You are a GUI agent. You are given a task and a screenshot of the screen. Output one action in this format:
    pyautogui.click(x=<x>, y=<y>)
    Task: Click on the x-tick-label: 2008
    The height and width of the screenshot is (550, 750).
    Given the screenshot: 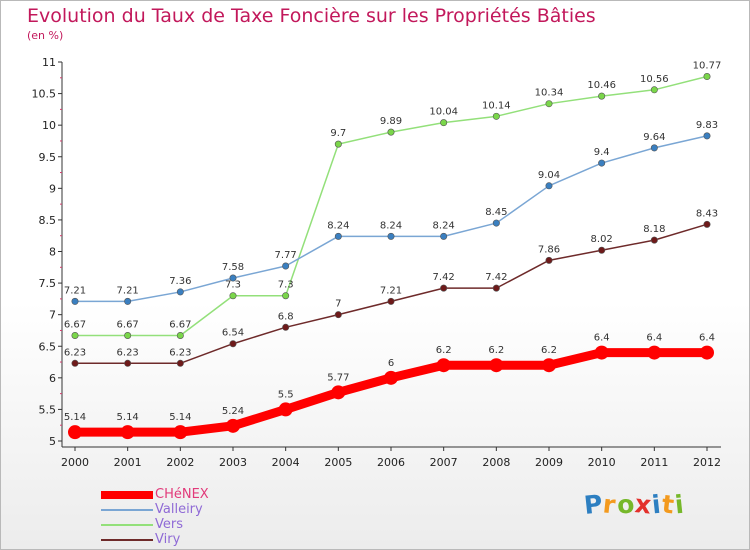 What is the action you would take?
    pyautogui.click(x=496, y=462)
    